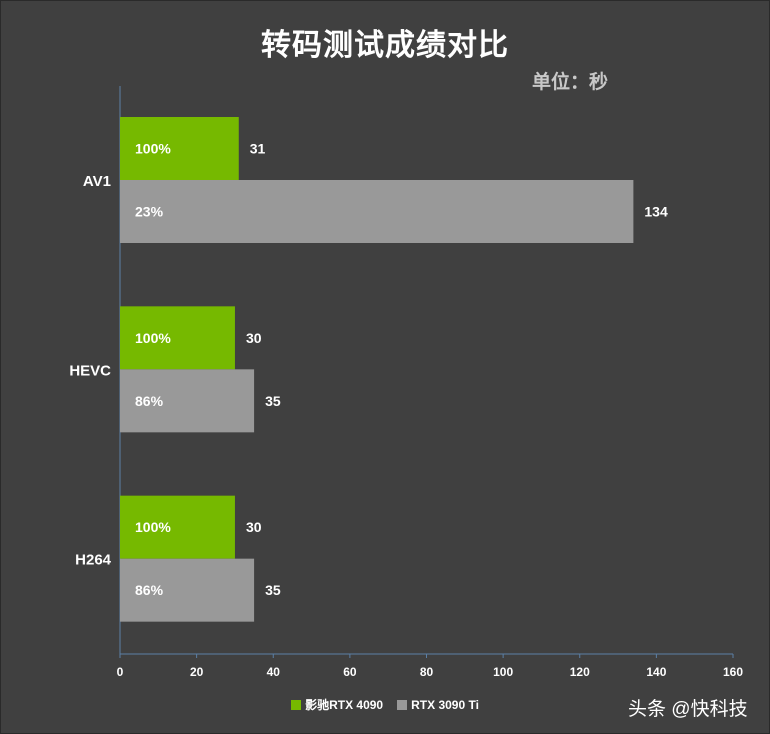 This screenshot has height=734, width=770. I want to click on category-label: HEVC, so click(90, 370).